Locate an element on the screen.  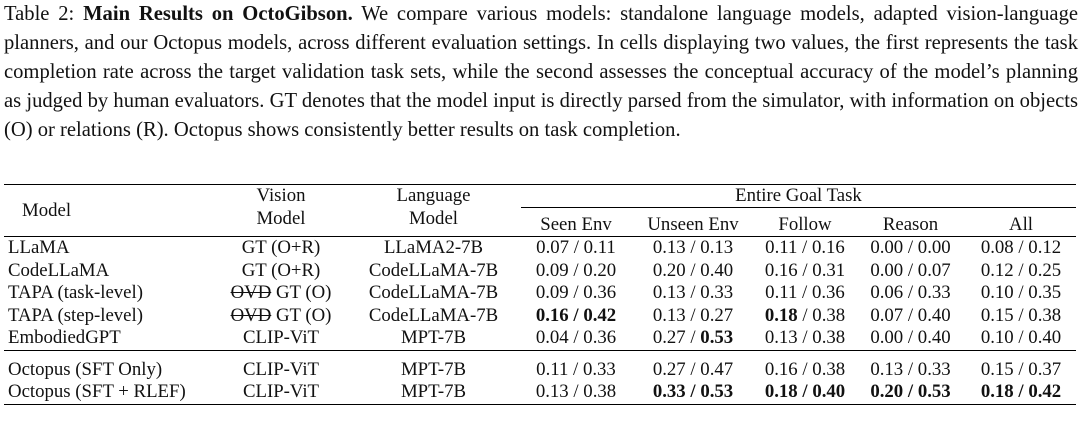
cell-follow: 0.18 / 0.40 is located at coordinates (805, 393).